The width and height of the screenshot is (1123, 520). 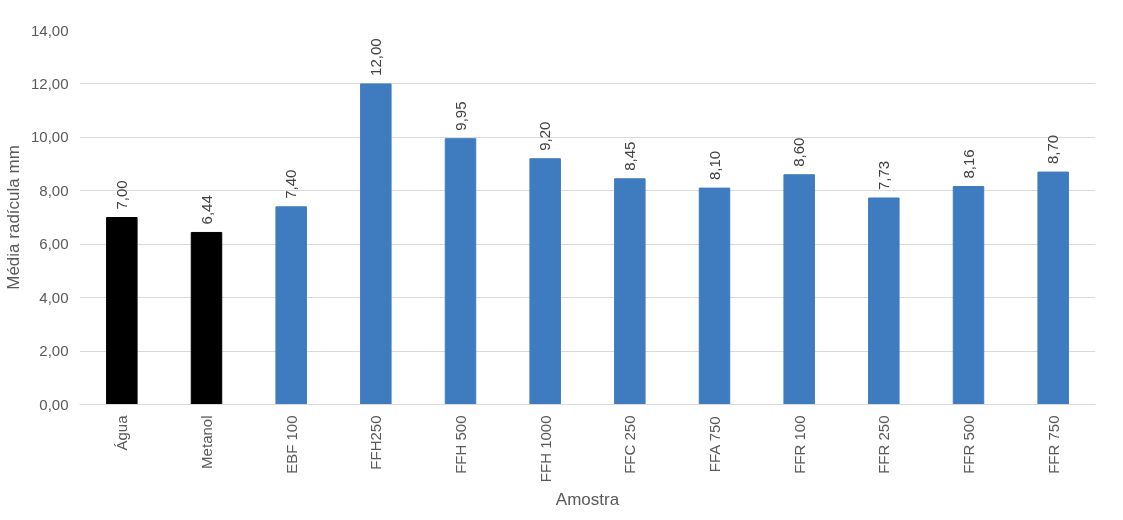 I want to click on data-label: 9,95, so click(x=460, y=116).